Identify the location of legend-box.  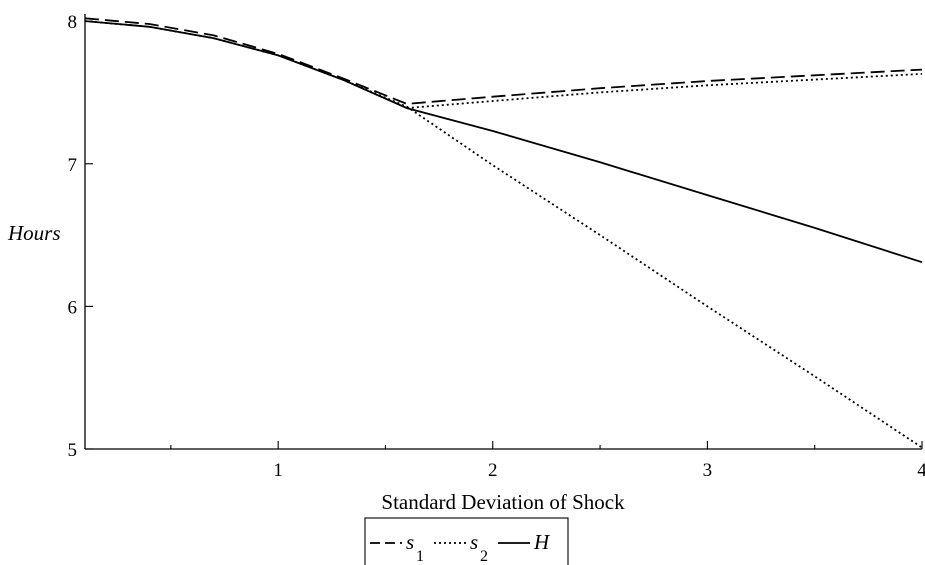
(466, 541).